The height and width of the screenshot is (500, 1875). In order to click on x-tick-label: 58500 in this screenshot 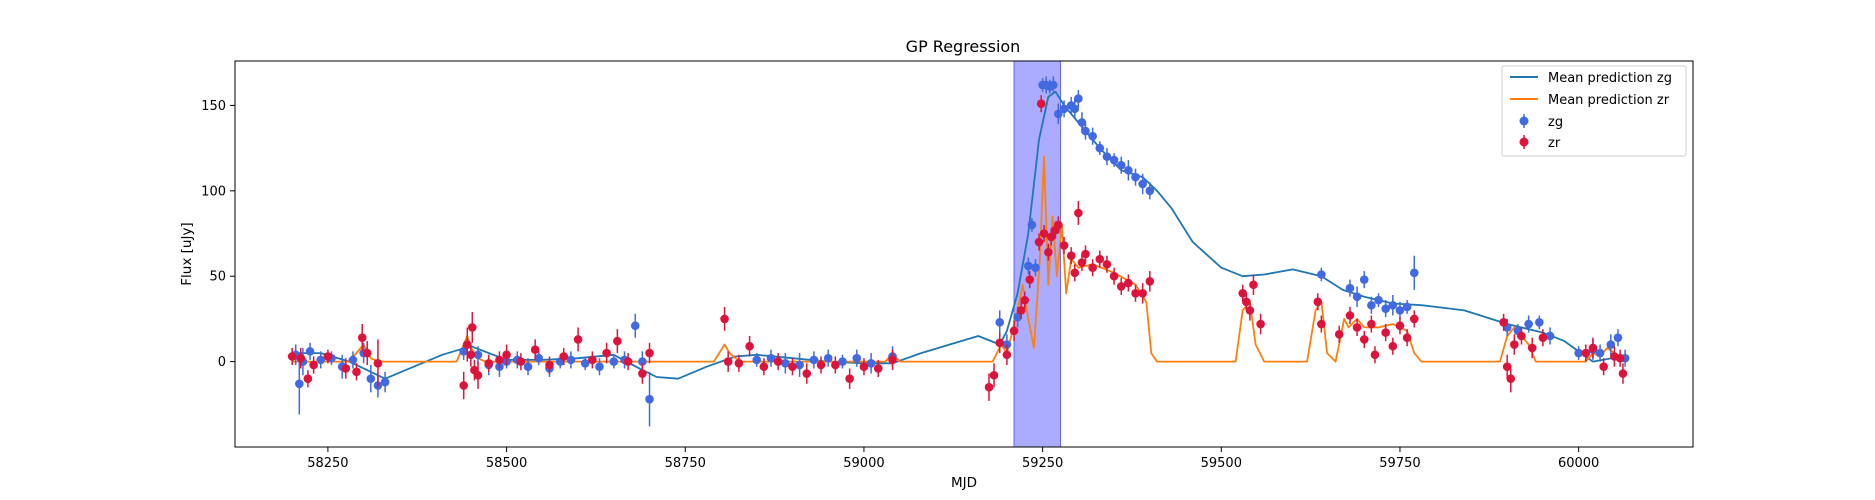, I will do `click(506, 463)`.